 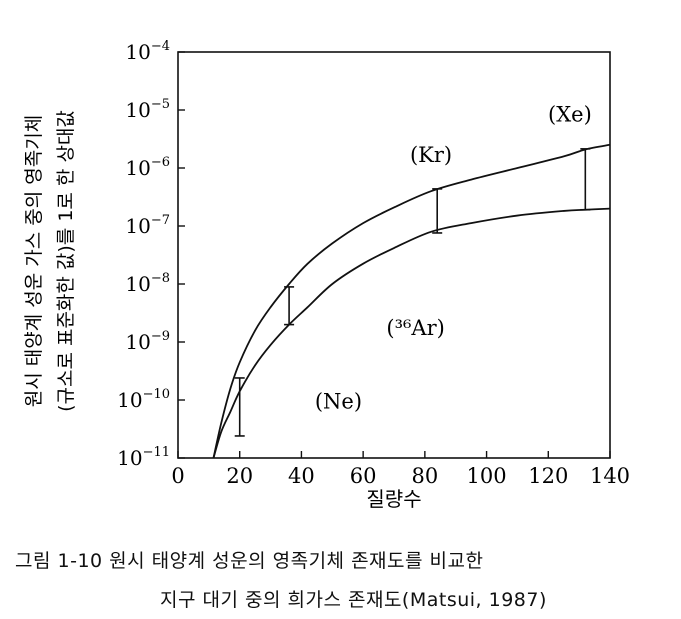 What do you see at coordinates (147, 167) in the screenshot?
I see `y-tick-label: 10⁻⁶` at bounding box center [147, 167].